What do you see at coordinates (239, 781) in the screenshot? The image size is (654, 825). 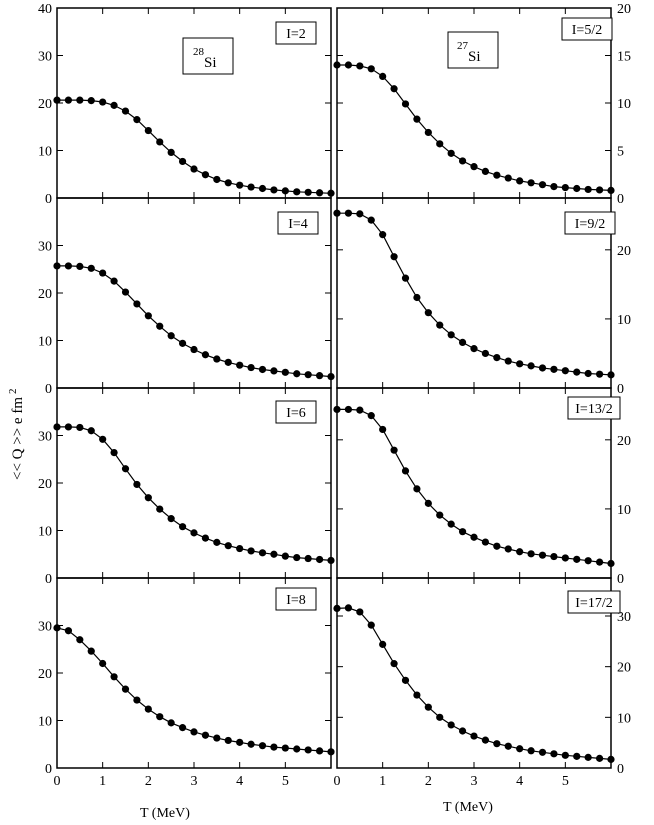 I see `x-tick-label: 4` at bounding box center [239, 781].